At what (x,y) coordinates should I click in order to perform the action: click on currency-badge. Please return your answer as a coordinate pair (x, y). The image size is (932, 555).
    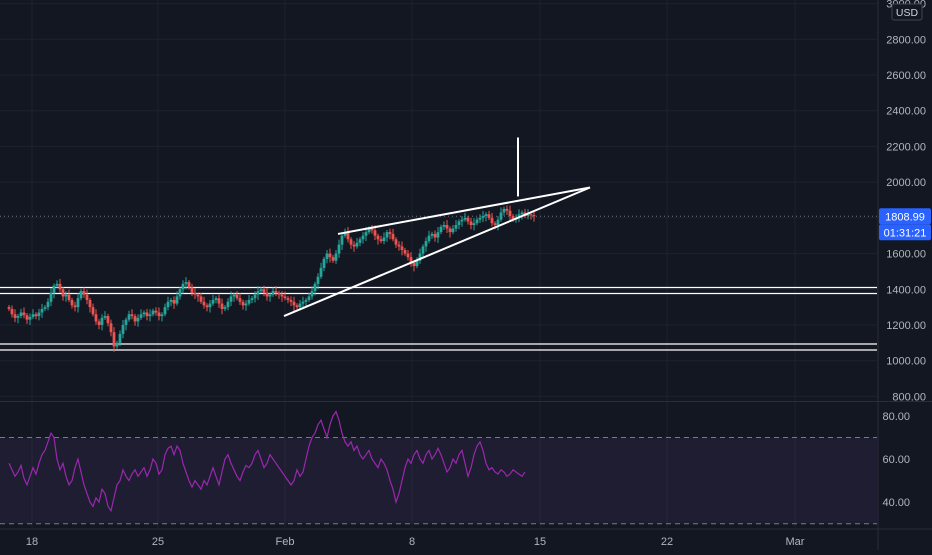
    Looking at the image, I should click on (907, 12).